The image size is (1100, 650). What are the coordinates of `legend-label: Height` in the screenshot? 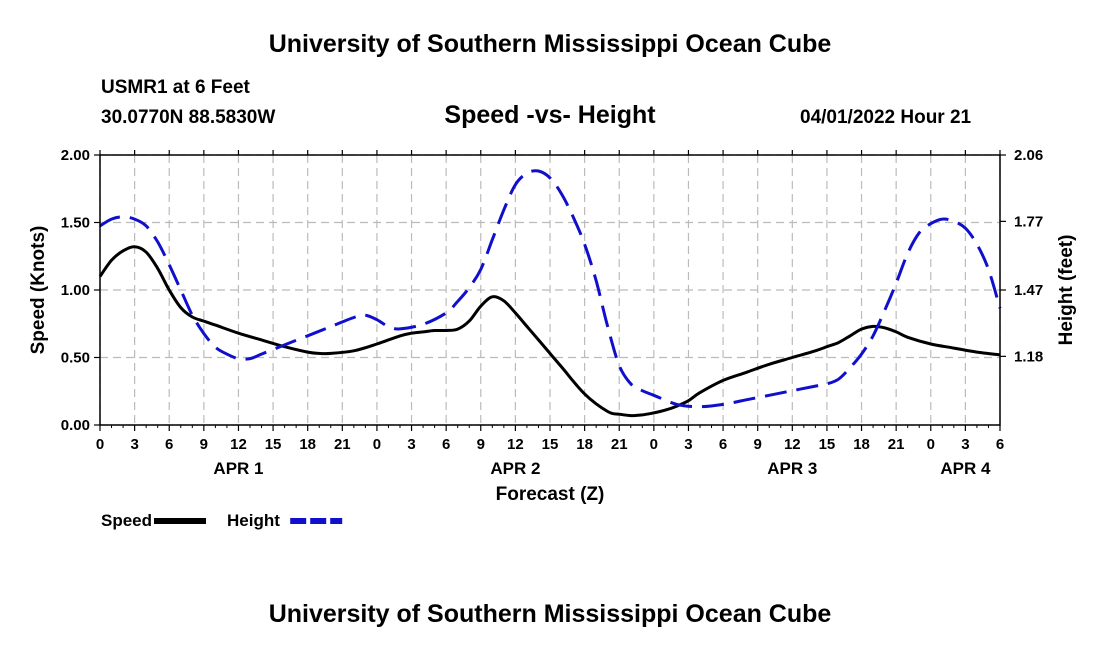 It's located at (253, 520).